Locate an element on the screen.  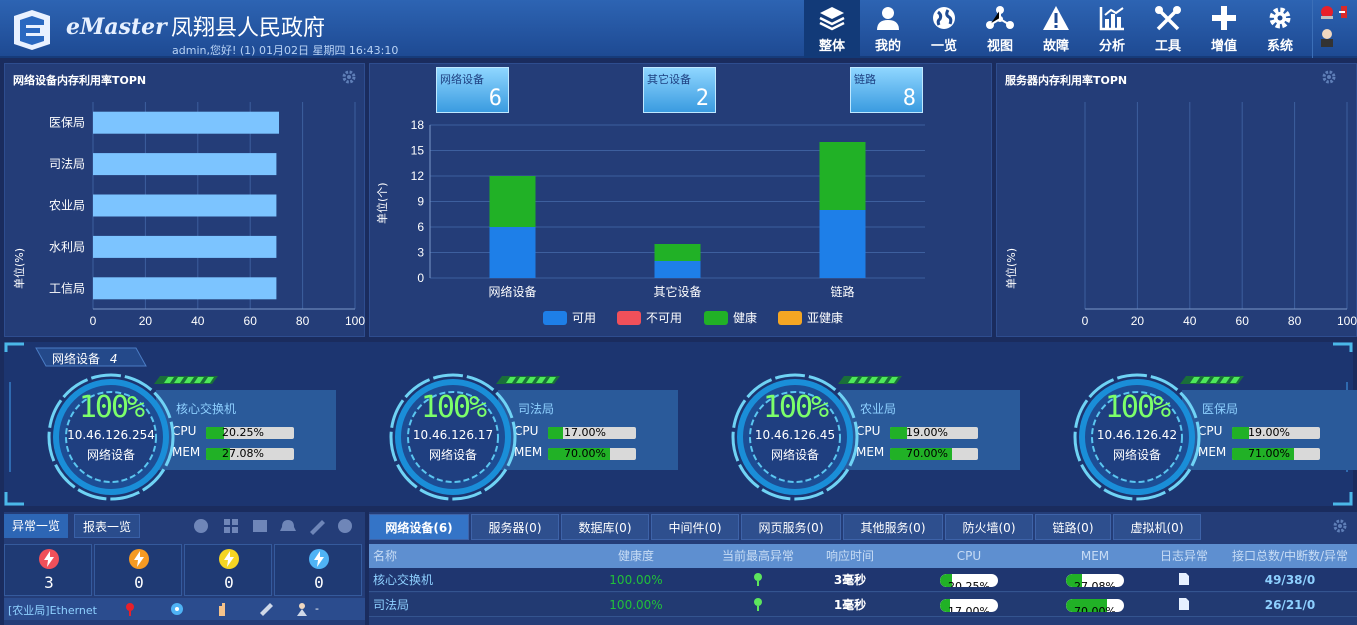
cpu-label: CPU is located at coordinates (526, 431).